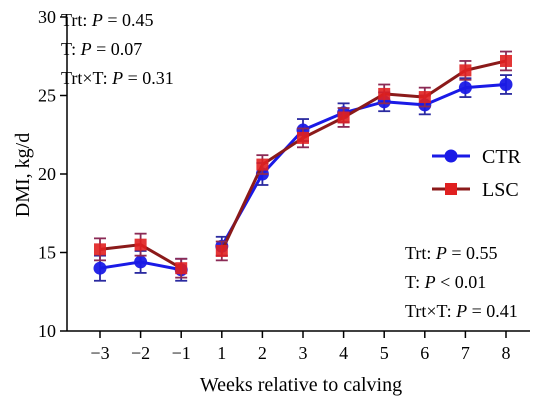  I want to click on x-tick-label: 4, so click(343, 353).